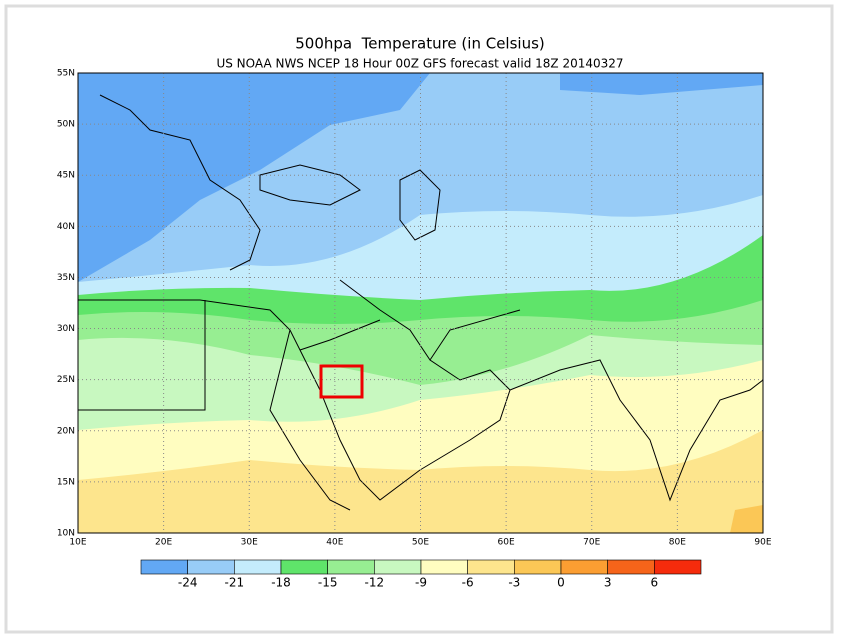  Describe the element at coordinates (655, 583) in the screenshot. I see `colorbar-label: 6` at that location.